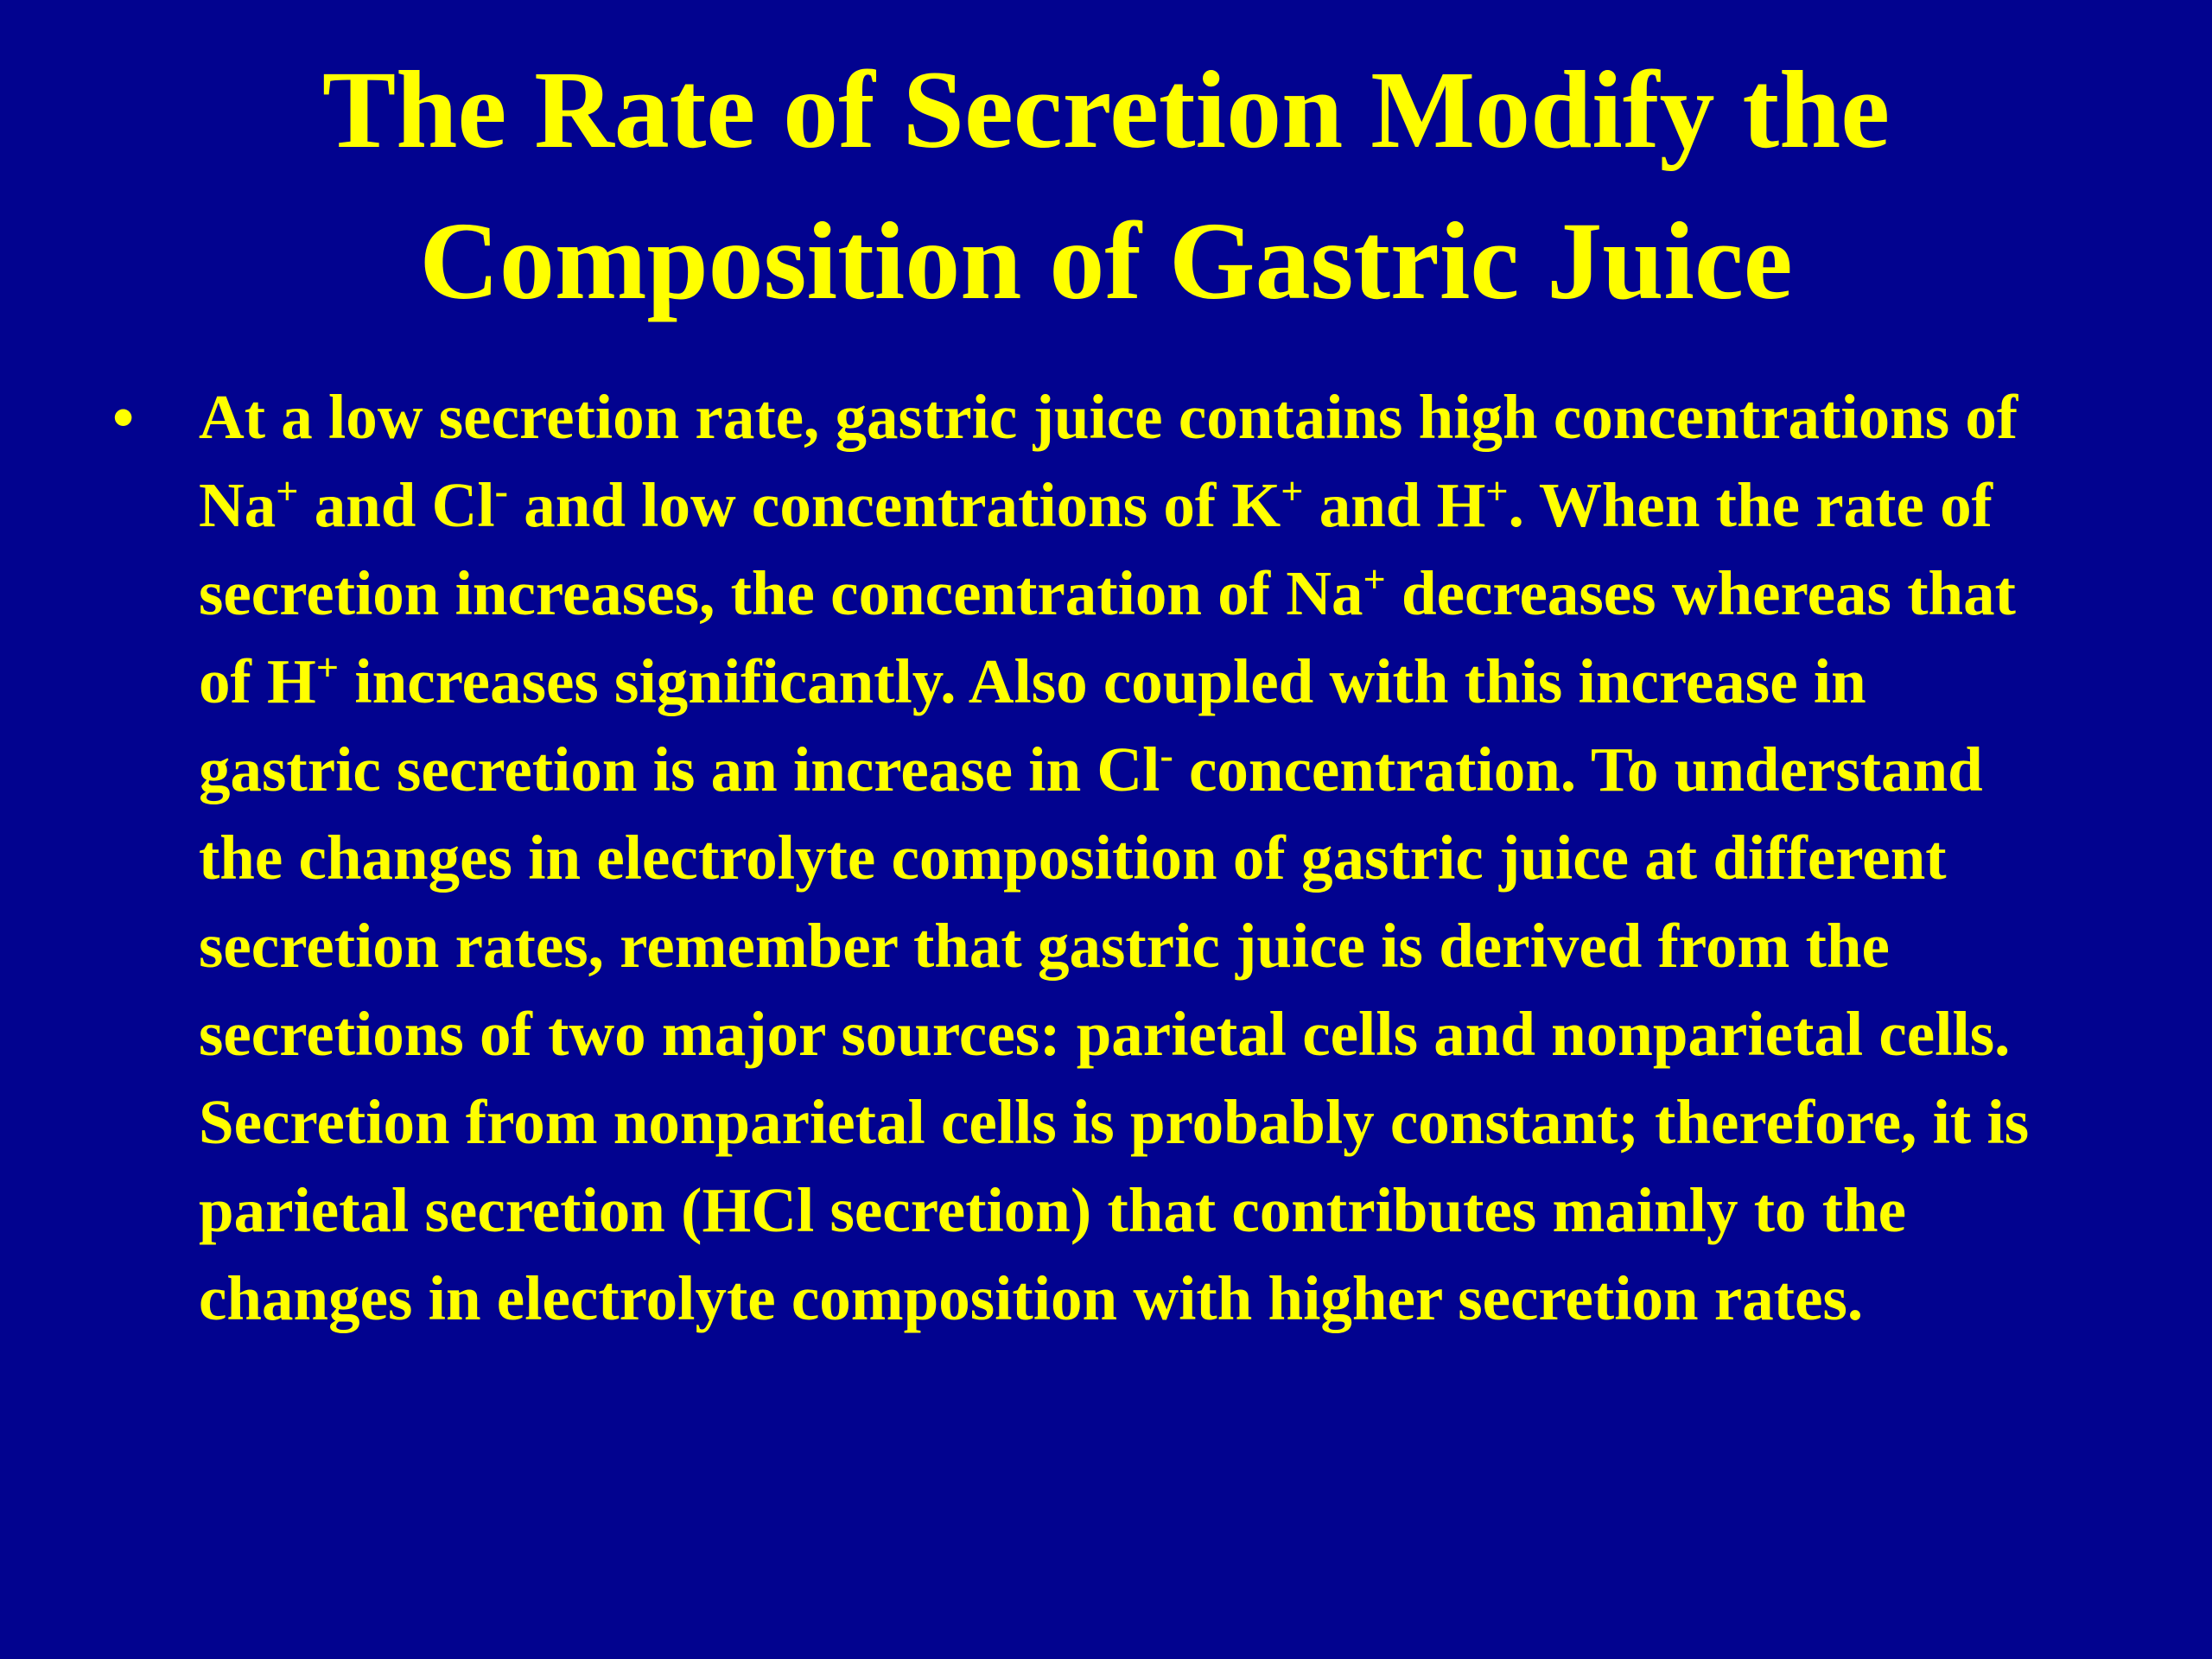  Describe the element at coordinates (1106, 109) in the screenshot. I see `title-line: The Rate of Secretion Modify the` at that location.